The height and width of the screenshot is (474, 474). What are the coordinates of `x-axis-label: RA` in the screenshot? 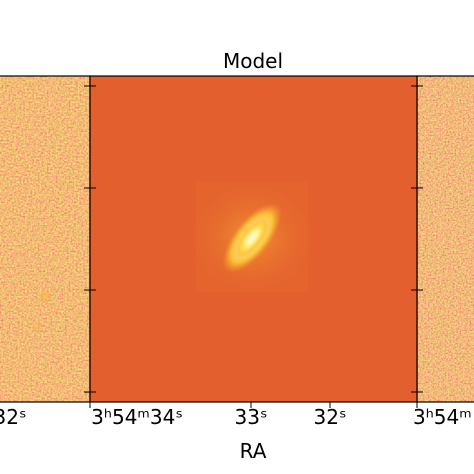 It's located at (253, 451).